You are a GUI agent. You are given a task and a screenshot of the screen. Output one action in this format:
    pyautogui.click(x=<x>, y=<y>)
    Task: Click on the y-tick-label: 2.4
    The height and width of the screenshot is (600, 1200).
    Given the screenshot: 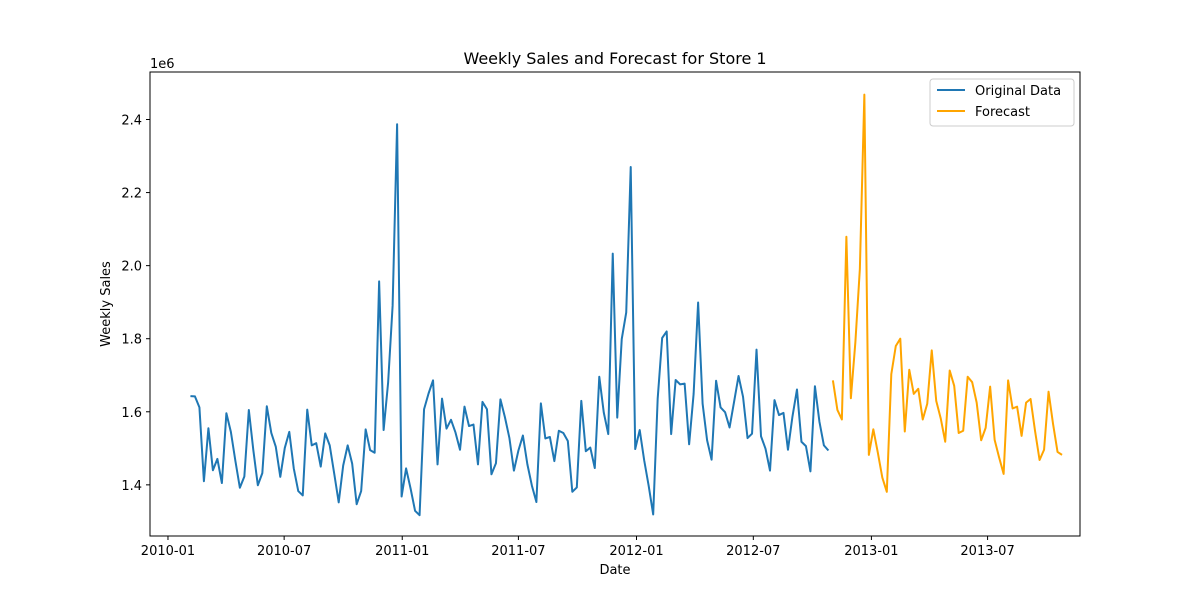 What is the action you would take?
    pyautogui.click(x=131, y=120)
    